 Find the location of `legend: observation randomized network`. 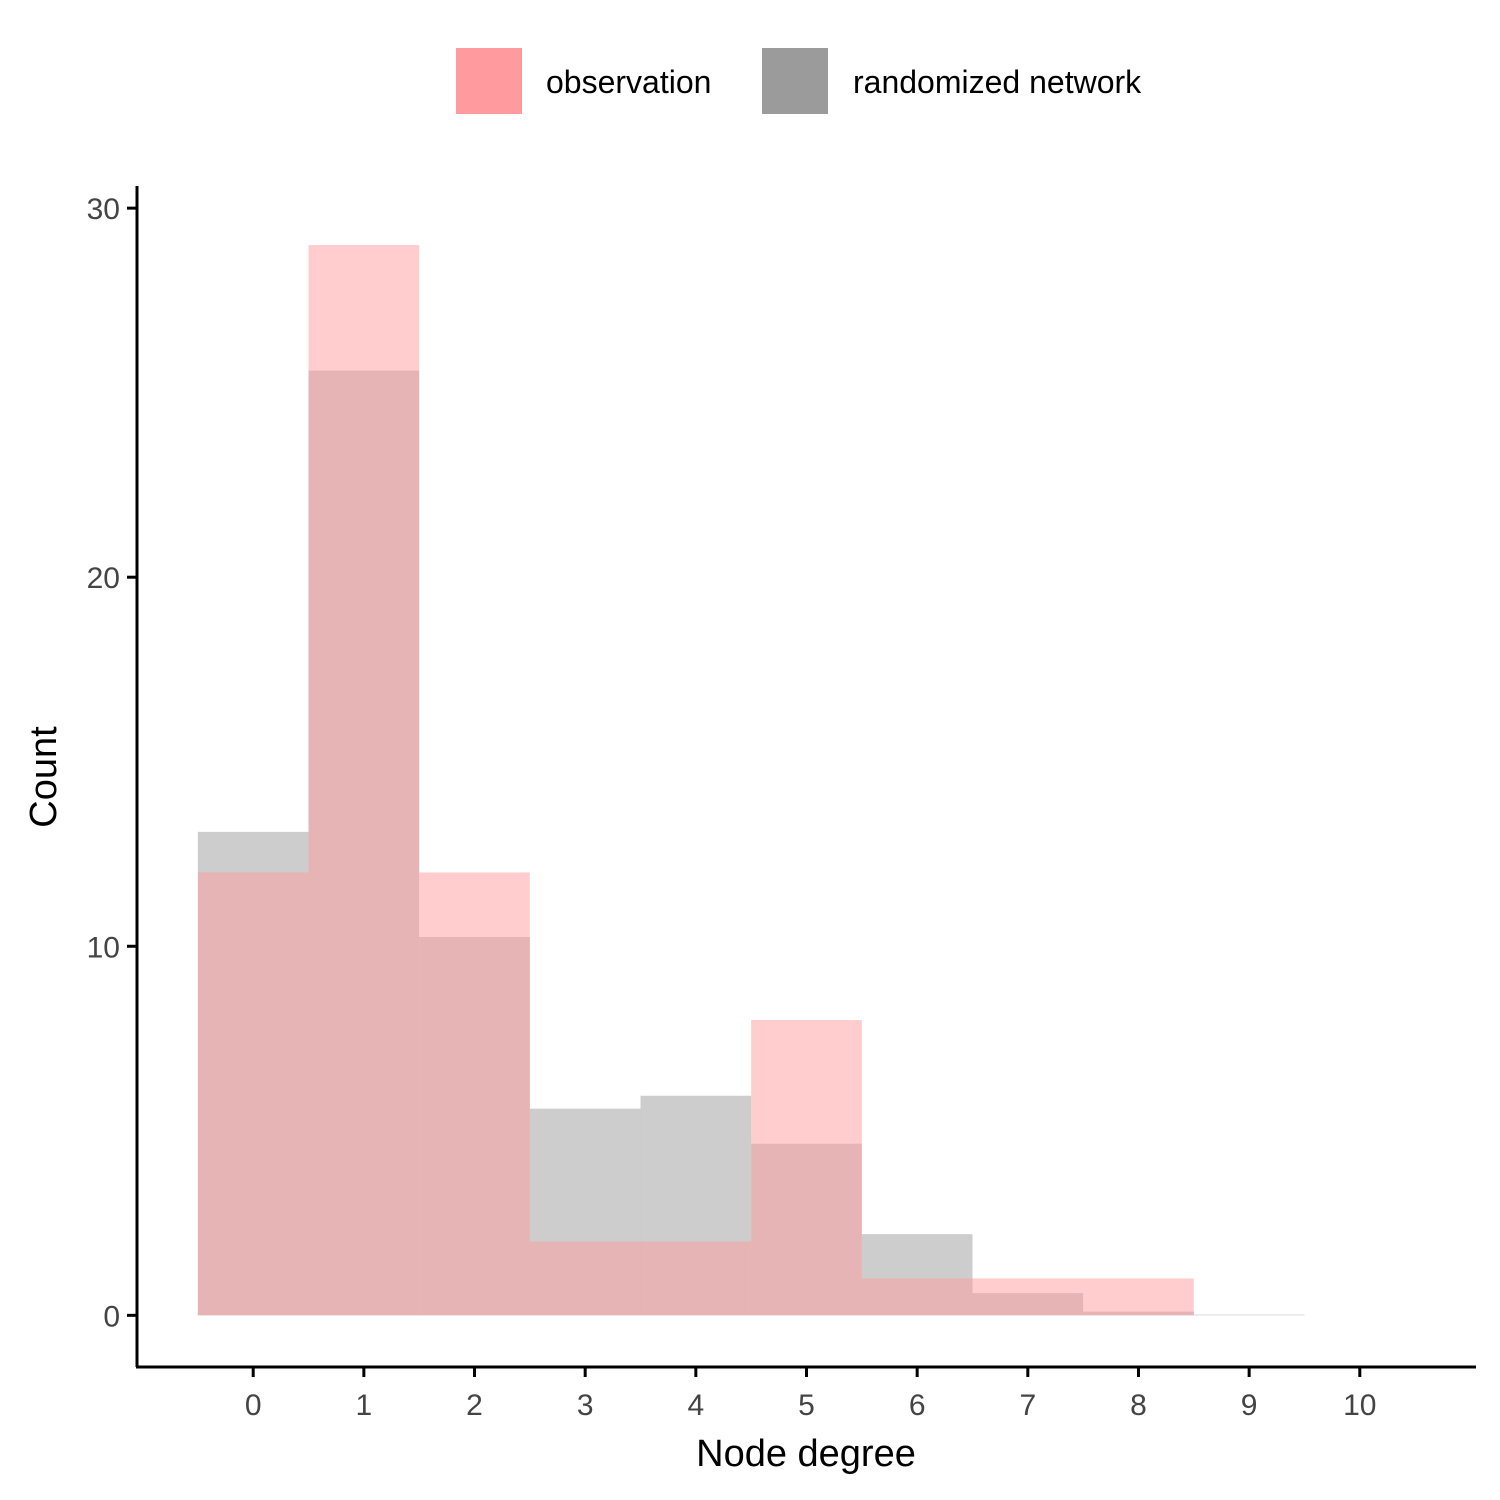

legend: observation randomized network is located at coordinates (799, 81).